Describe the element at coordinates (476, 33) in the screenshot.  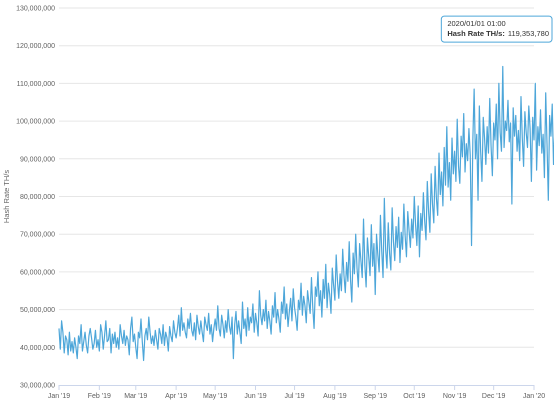
I see `tooltip-series-label: Hash Rate TH/s:` at that location.